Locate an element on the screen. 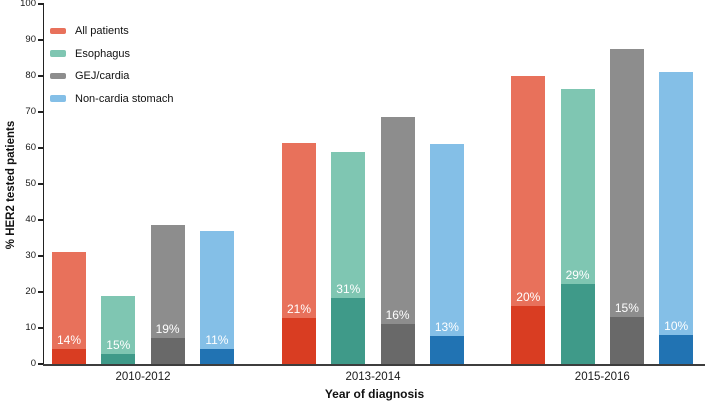  bar-percentage-label: 14% is located at coordinates (69, 339).